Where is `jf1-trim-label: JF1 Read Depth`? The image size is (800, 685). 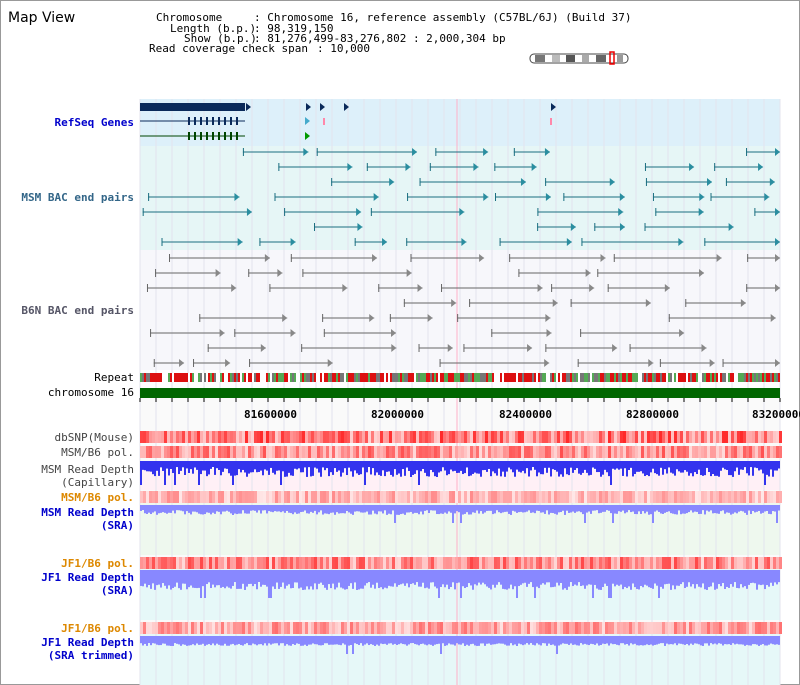
jf1-trim-label: JF1 Read Depth is located at coordinates (87, 642).